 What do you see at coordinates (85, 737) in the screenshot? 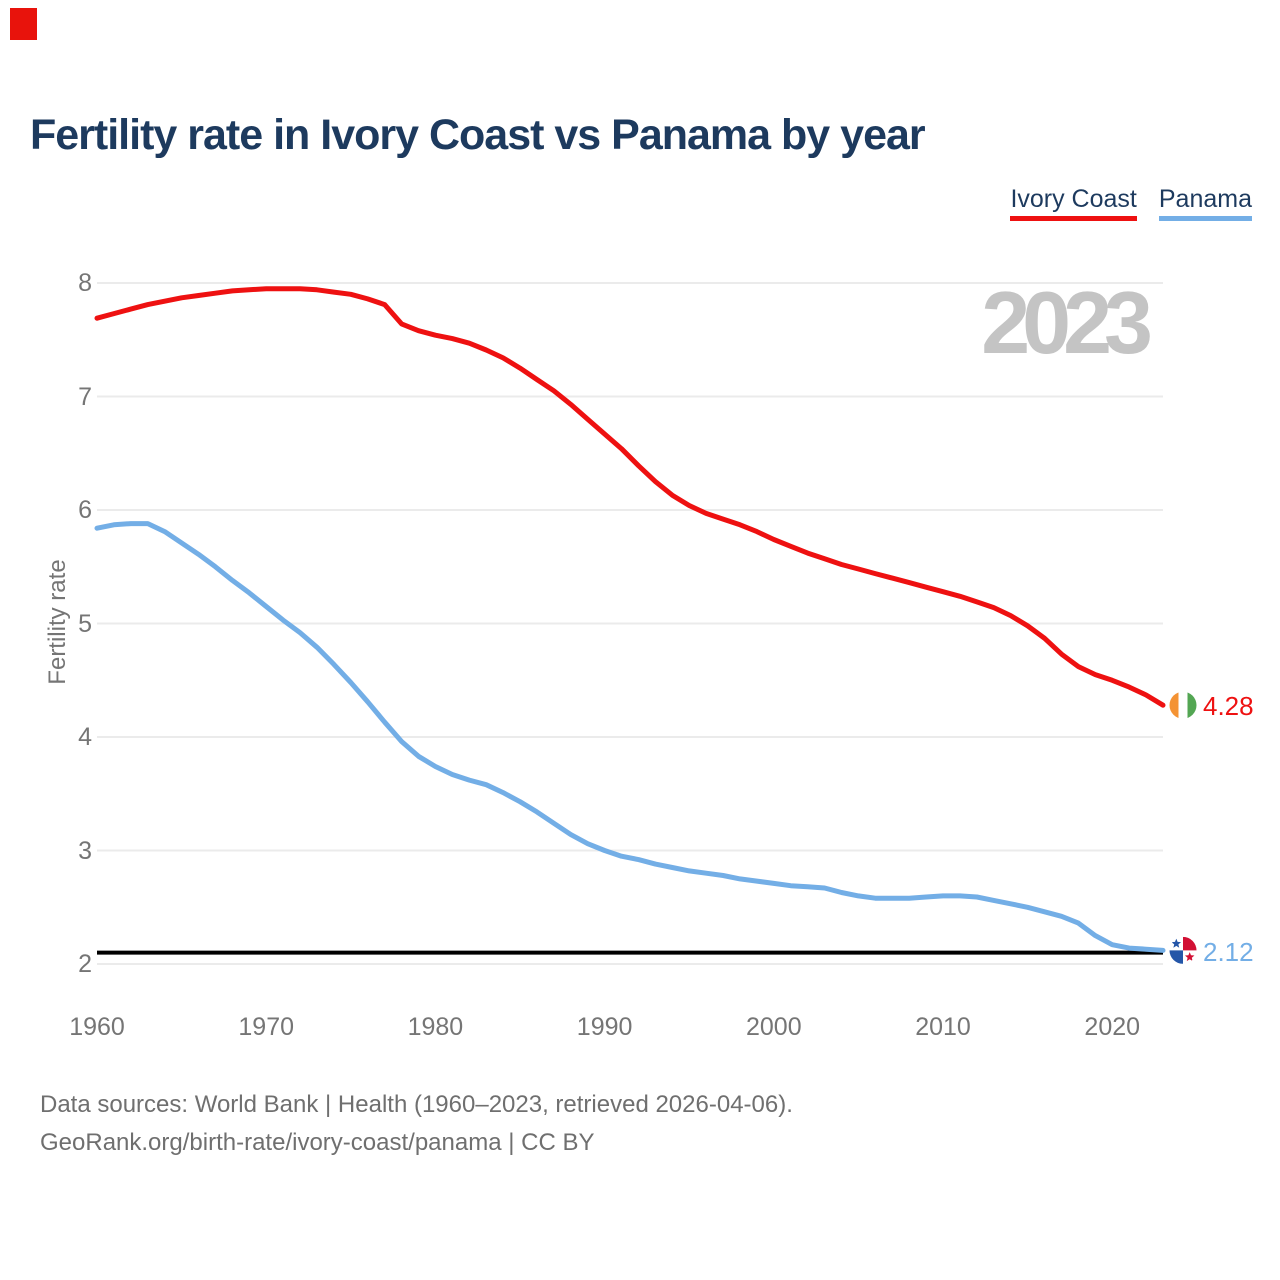
I see `y-tick-label: 4` at bounding box center [85, 737].